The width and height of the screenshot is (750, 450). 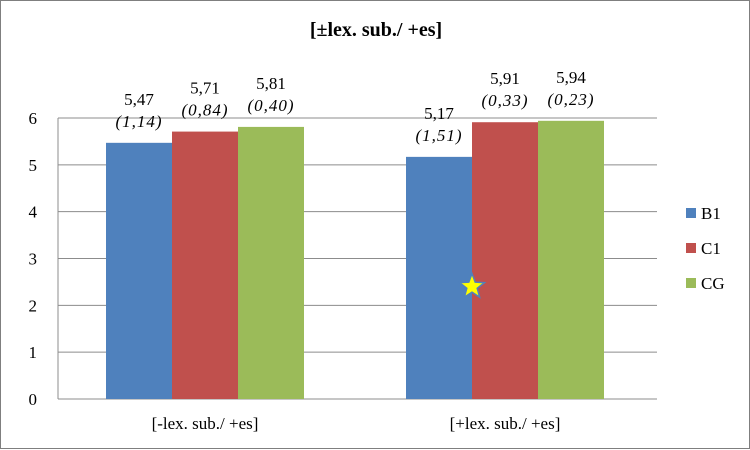 What do you see at coordinates (570, 99) in the screenshot?
I see `sd-label: (0,23)` at bounding box center [570, 99].